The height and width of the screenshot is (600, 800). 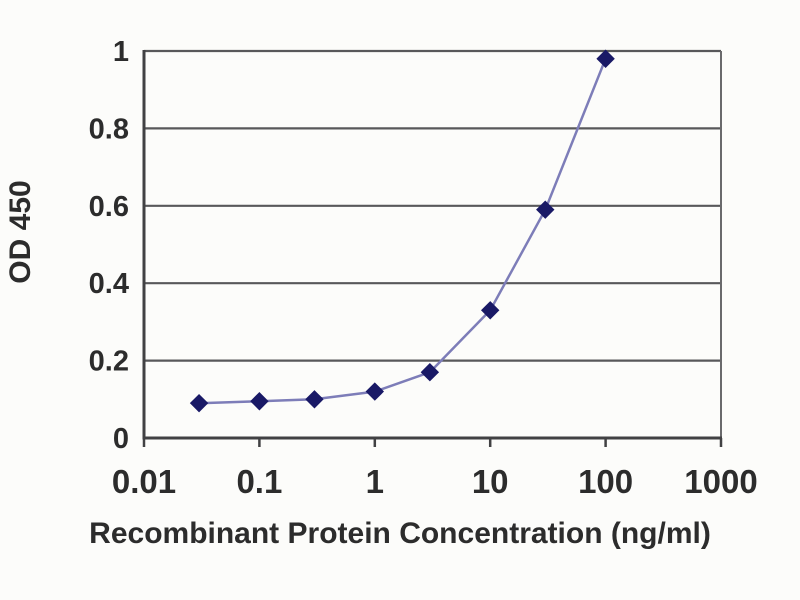 I want to click on y-tick-label: 0.2, so click(x=109, y=362).